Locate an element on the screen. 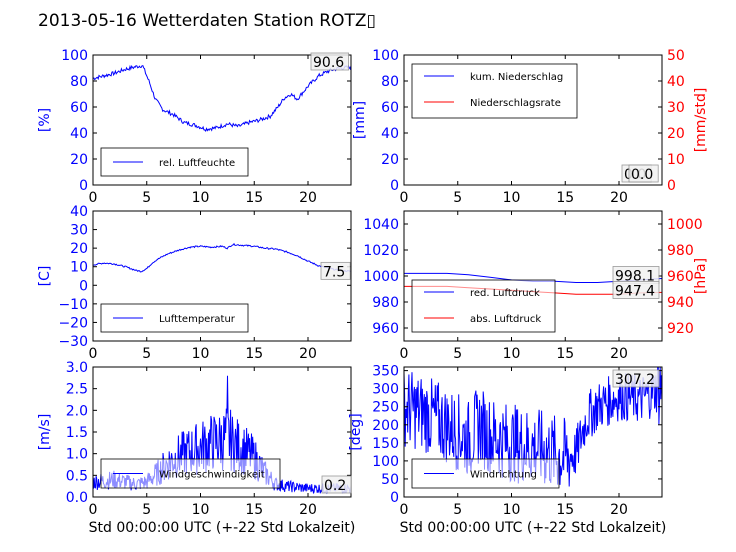  last-value-label: 0.0 is located at coordinates (642, 175).